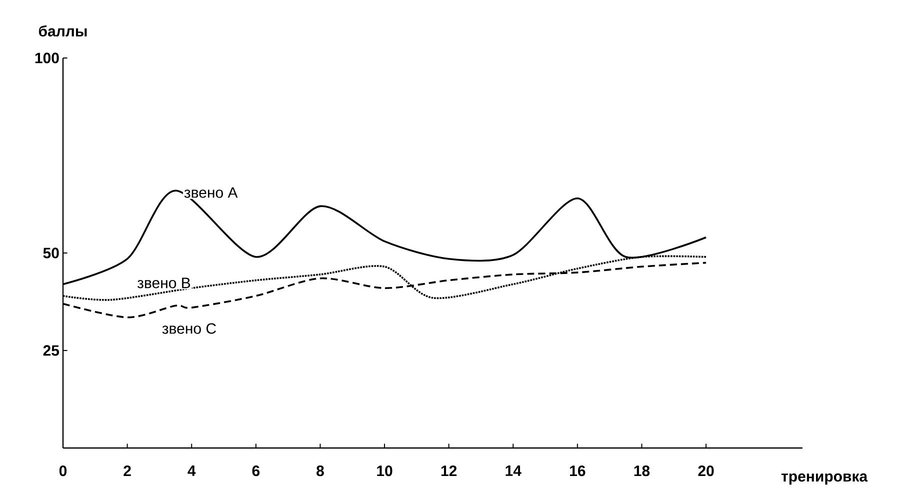 The image size is (910, 496). Describe the element at coordinates (51, 350) in the screenshot. I see `y-tick-label: 25` at that location.